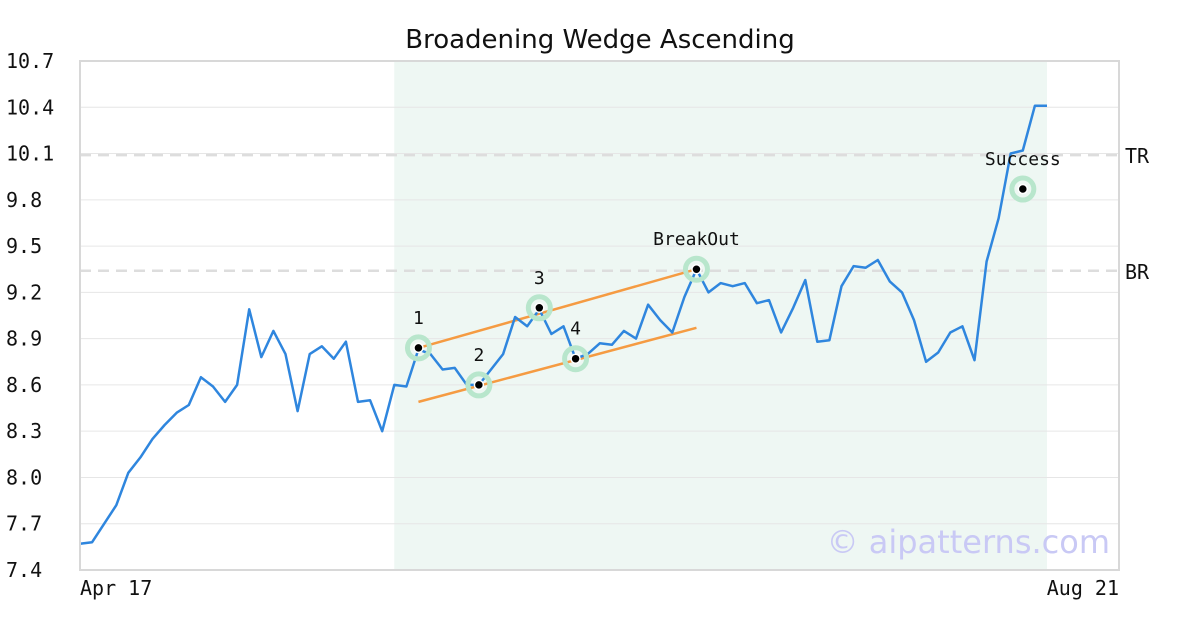 This screenshot has width=1200, height=630. Describe the element at coordinates (24, 477) in the screenshot. I see `y-tick-label: 8.0` at that location.